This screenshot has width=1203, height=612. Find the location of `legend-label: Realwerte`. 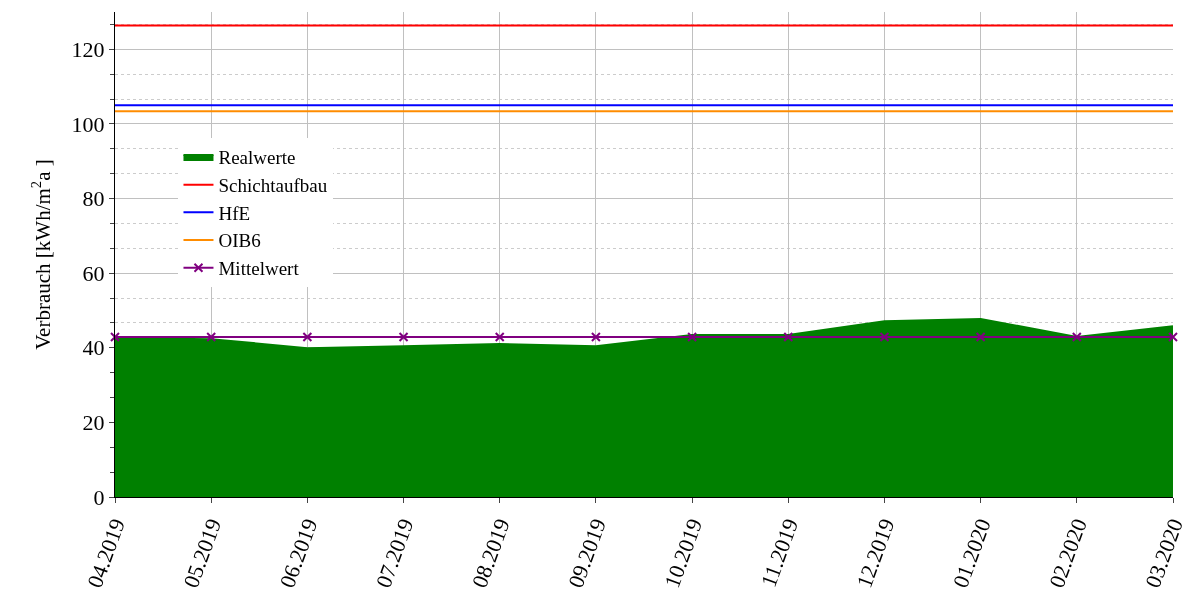

legend-label: Realwerte is located at coordinates (257, 158).